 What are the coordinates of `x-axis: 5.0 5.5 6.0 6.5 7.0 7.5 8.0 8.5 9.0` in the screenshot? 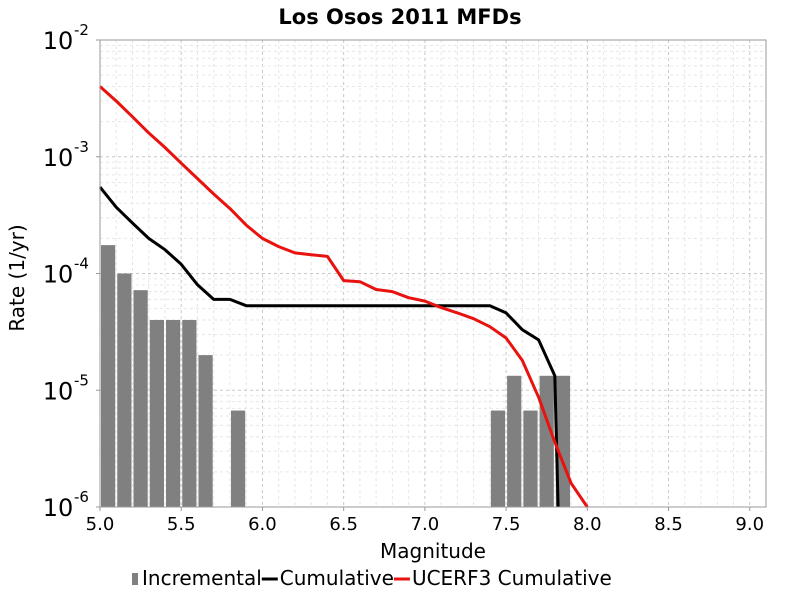 It's located at (425, 521).